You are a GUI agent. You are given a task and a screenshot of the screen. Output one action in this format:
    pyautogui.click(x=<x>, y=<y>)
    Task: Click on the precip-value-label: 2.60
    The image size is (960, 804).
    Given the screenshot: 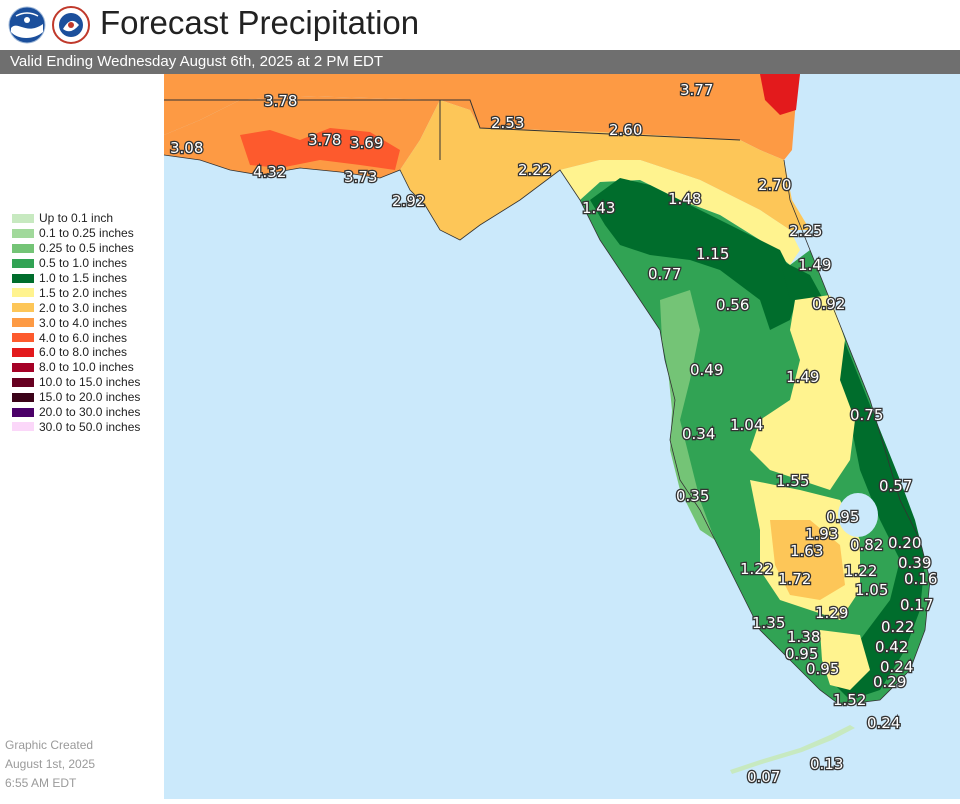 What is the action you would take?
    pyautogui.click(x=625, y=130)
    